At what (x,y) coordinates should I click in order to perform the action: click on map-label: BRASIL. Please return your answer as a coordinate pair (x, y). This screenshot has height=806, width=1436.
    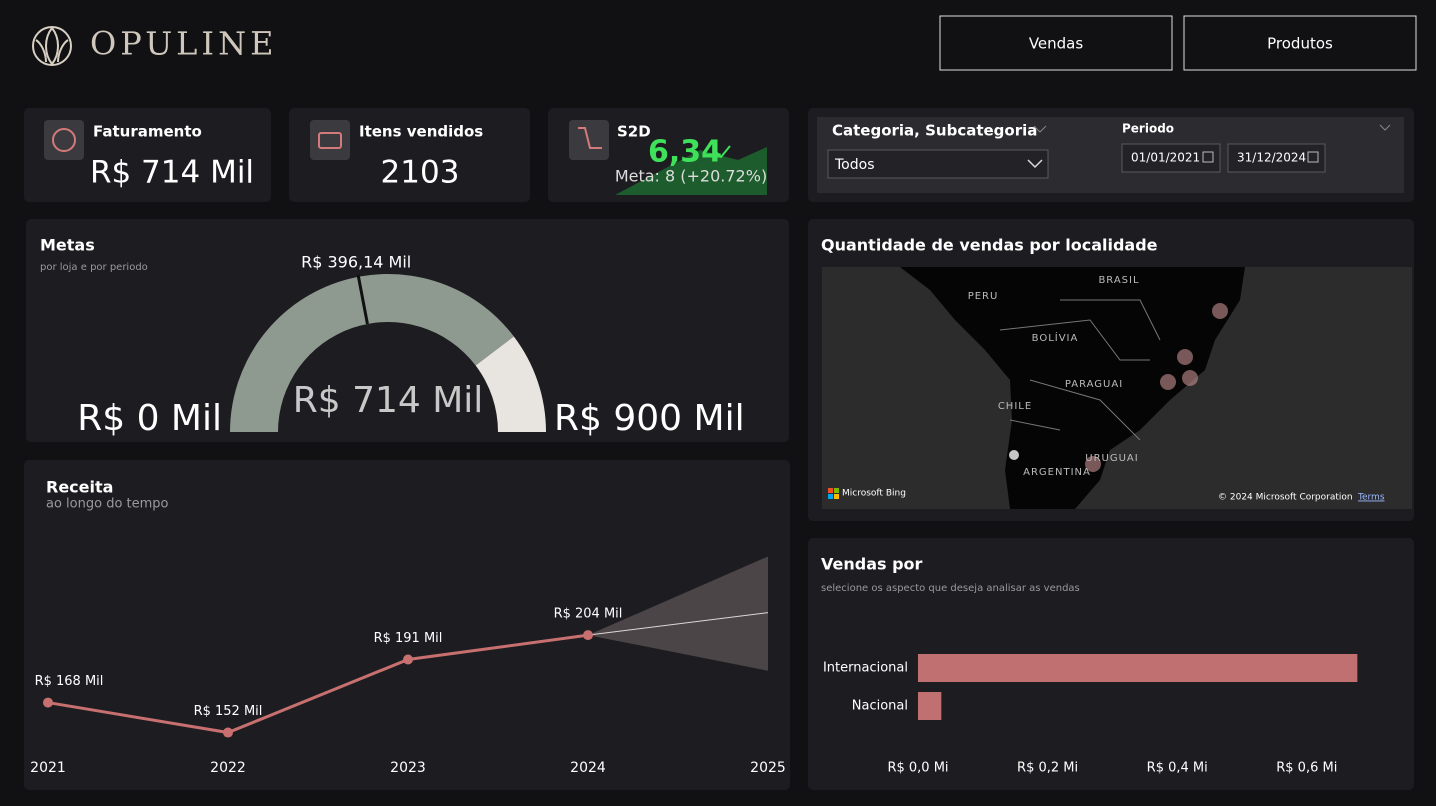
    Looking at the image, I should click on (1118, 280).